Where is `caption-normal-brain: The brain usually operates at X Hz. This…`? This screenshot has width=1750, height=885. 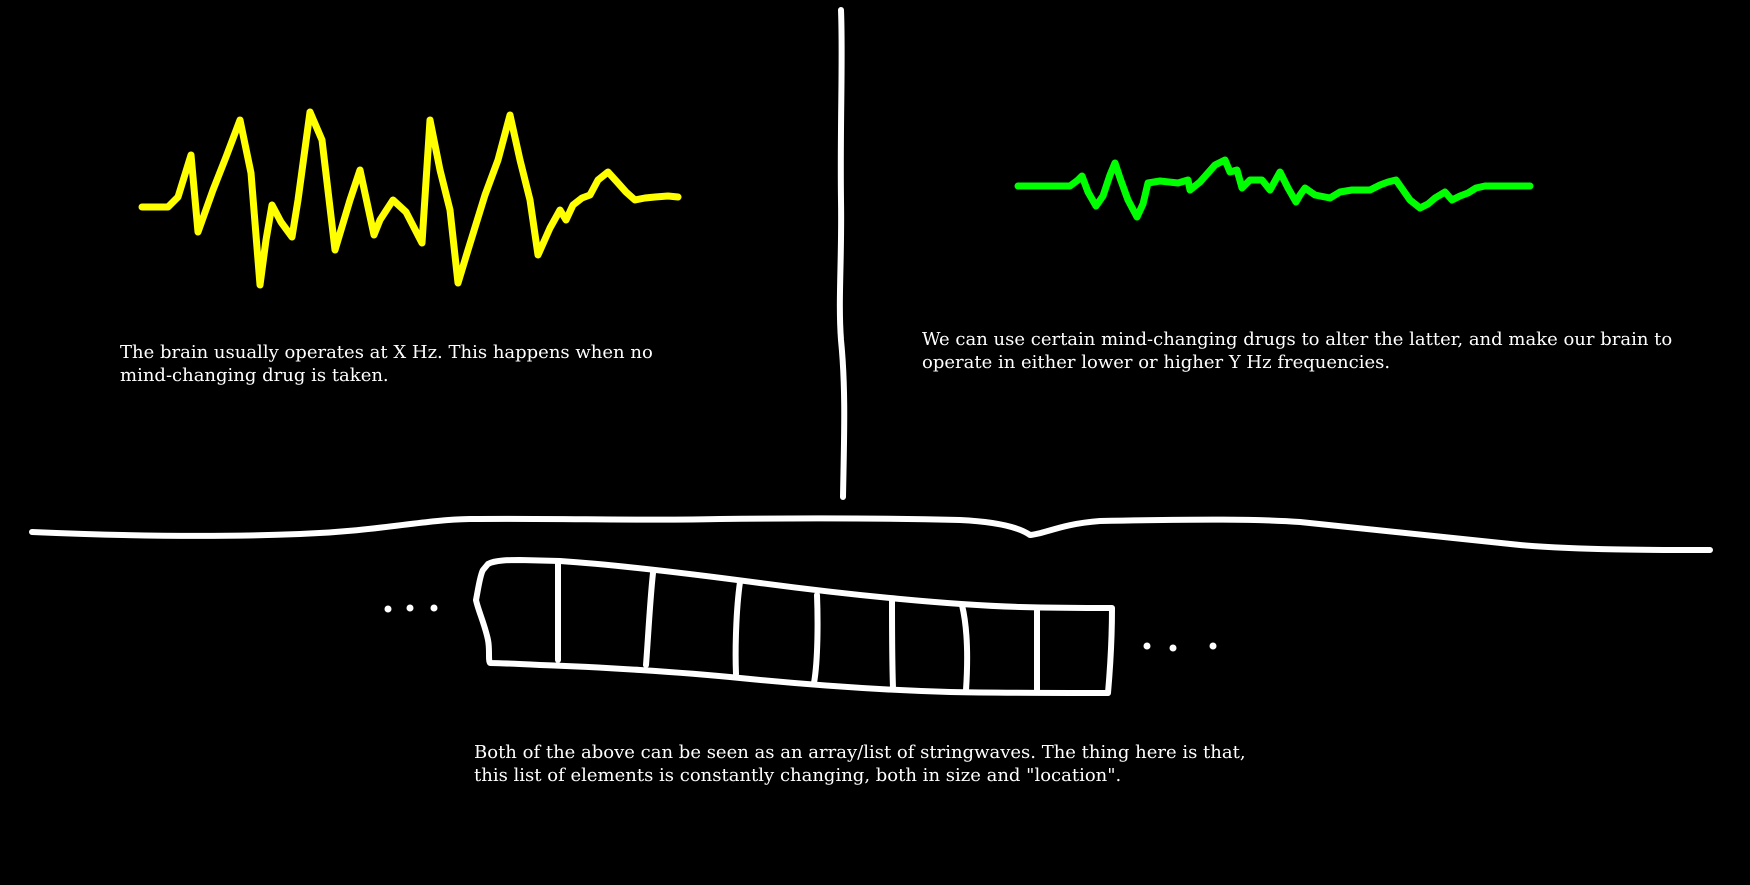 caption-normal-brain: The brain usually operates at X Hz. This… is located at coordinates (386, 364).